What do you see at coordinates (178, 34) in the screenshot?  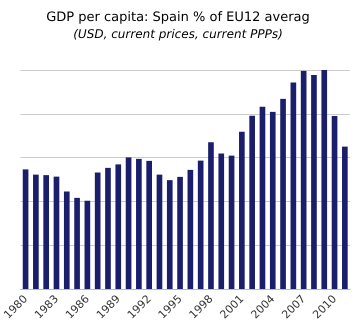 I see `chart-subtitle: (USD, current prices, current PPPs)` at bounding box center [178, 34].